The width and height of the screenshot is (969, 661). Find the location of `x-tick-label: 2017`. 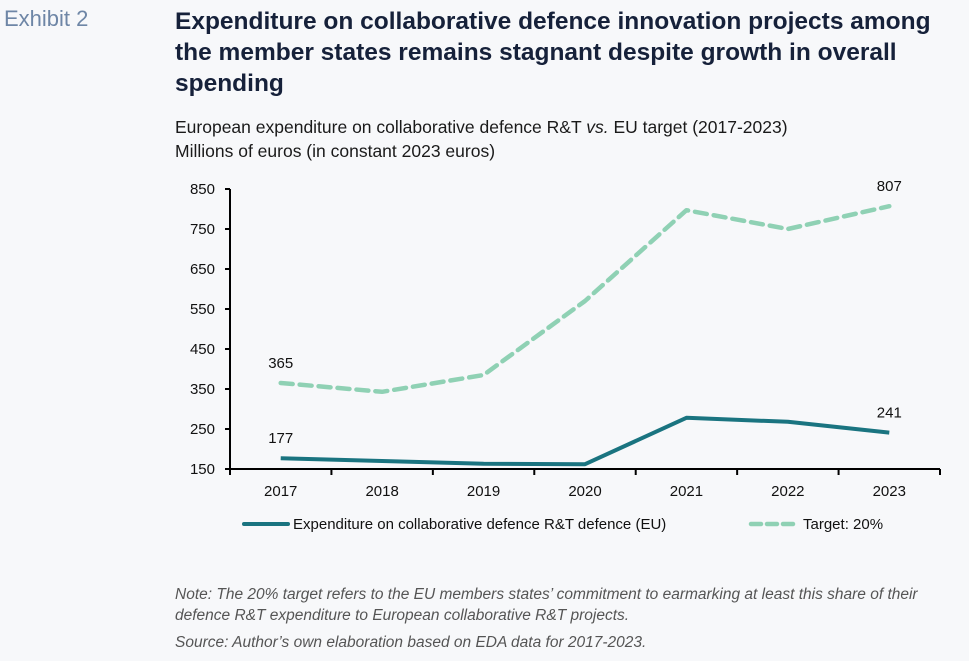

x-tick-label: 2017 is located at coordinates (280, 491).